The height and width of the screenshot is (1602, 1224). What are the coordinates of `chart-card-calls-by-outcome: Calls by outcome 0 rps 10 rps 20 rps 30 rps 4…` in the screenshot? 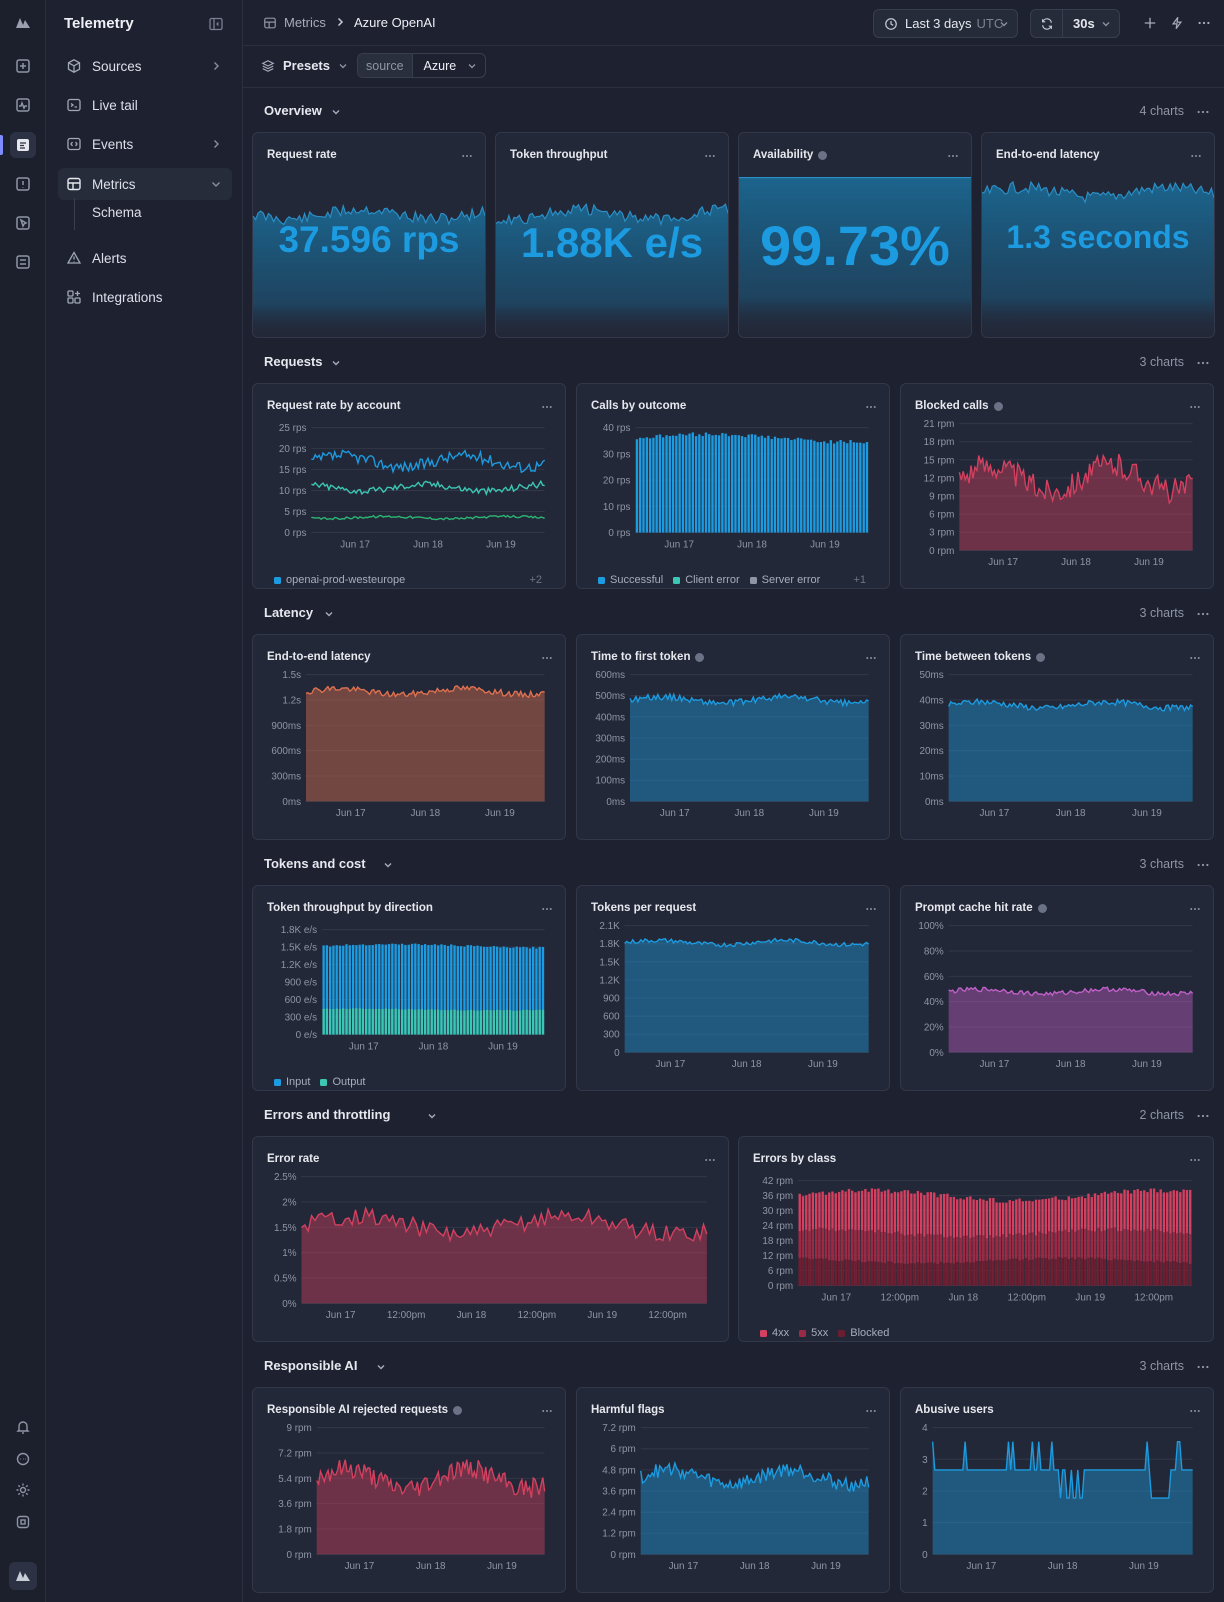 It's located at (733, 486).